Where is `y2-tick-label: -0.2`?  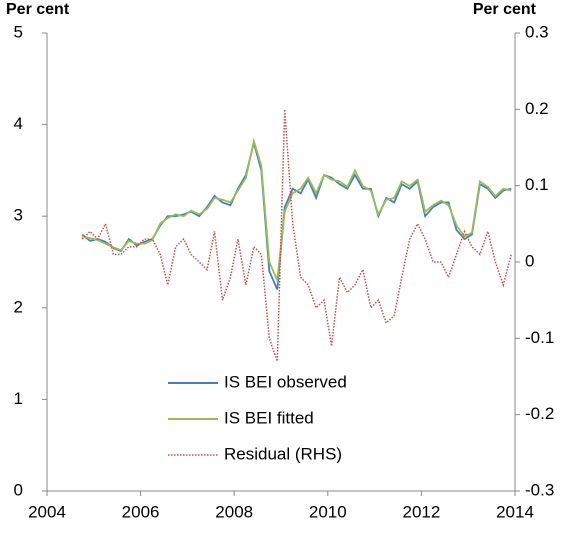
y2-tick-label: -0.2 is located at coordinates (539, 413).